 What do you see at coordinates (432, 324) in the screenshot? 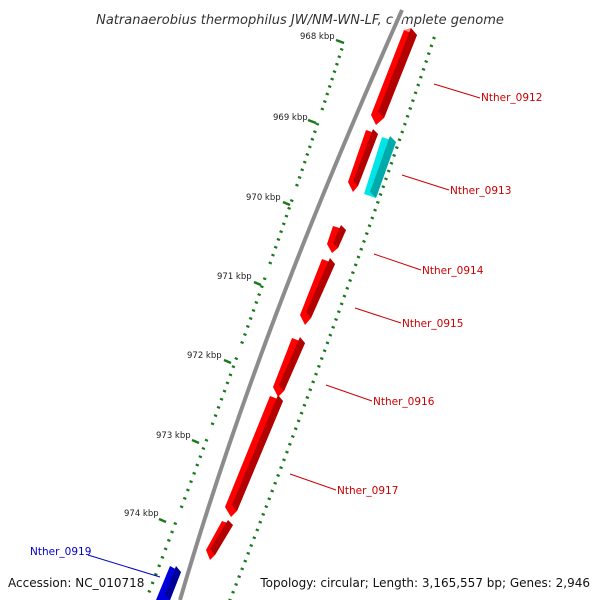
I see `gene-label-nther-0915: Nther_0915` at bounding box center [432, 324].